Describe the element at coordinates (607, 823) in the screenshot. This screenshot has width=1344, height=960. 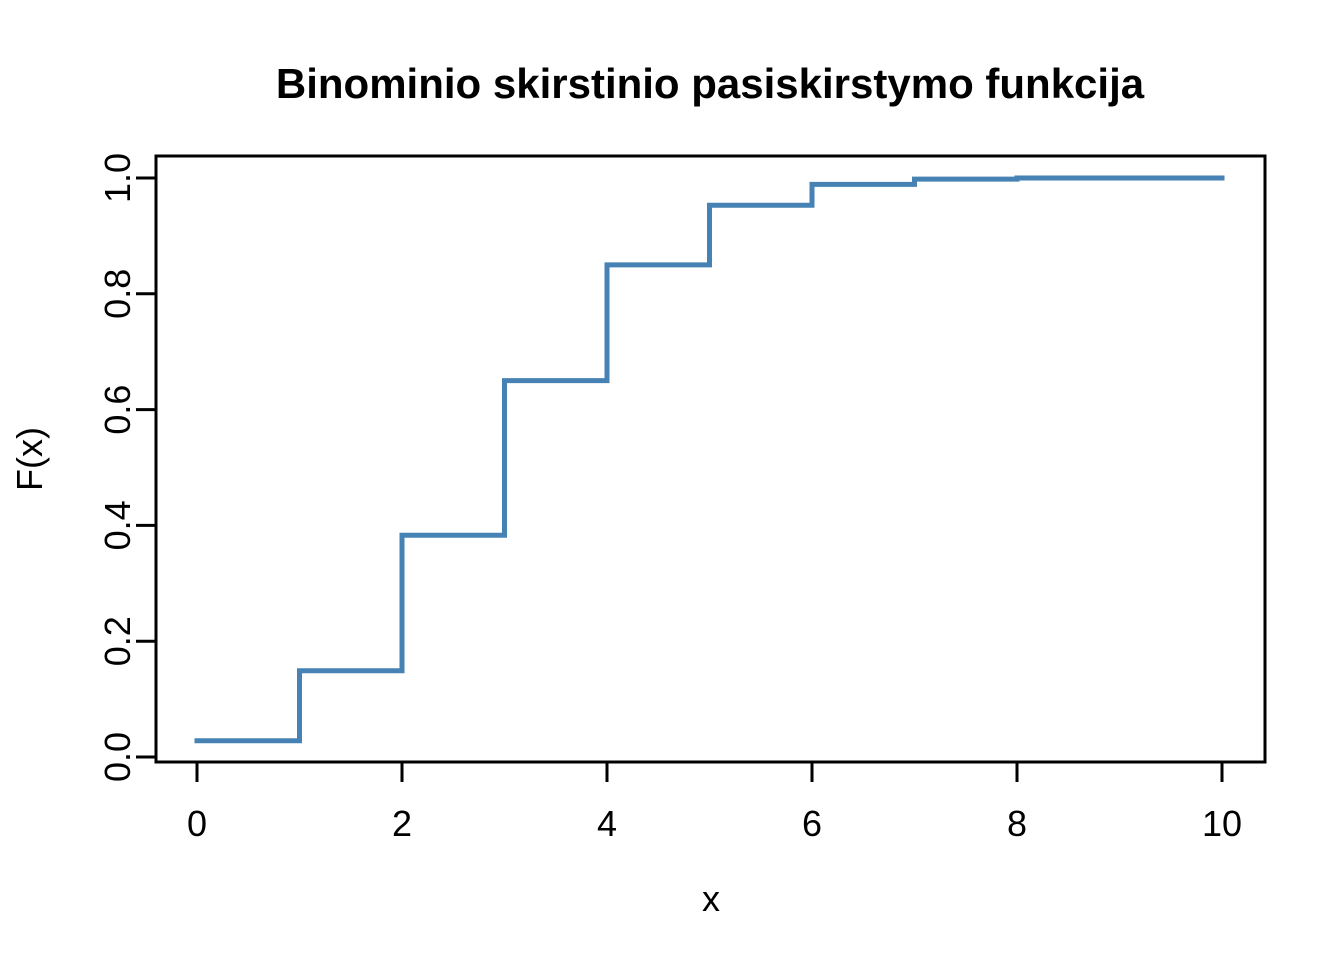
I see `x-tick-label: 4` at that location.